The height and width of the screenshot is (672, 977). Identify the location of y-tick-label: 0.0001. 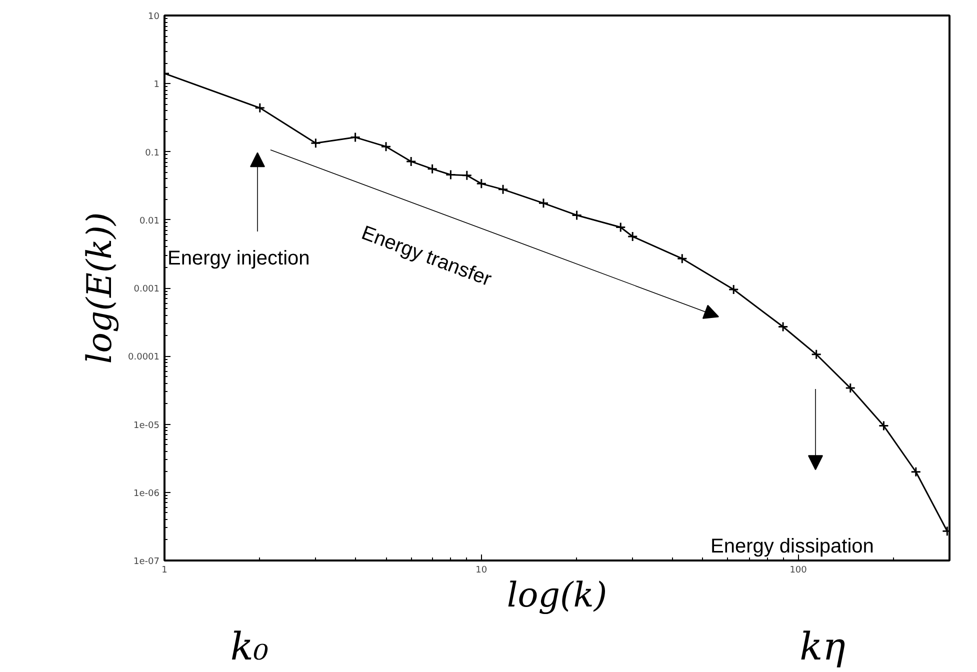
(144, 357).